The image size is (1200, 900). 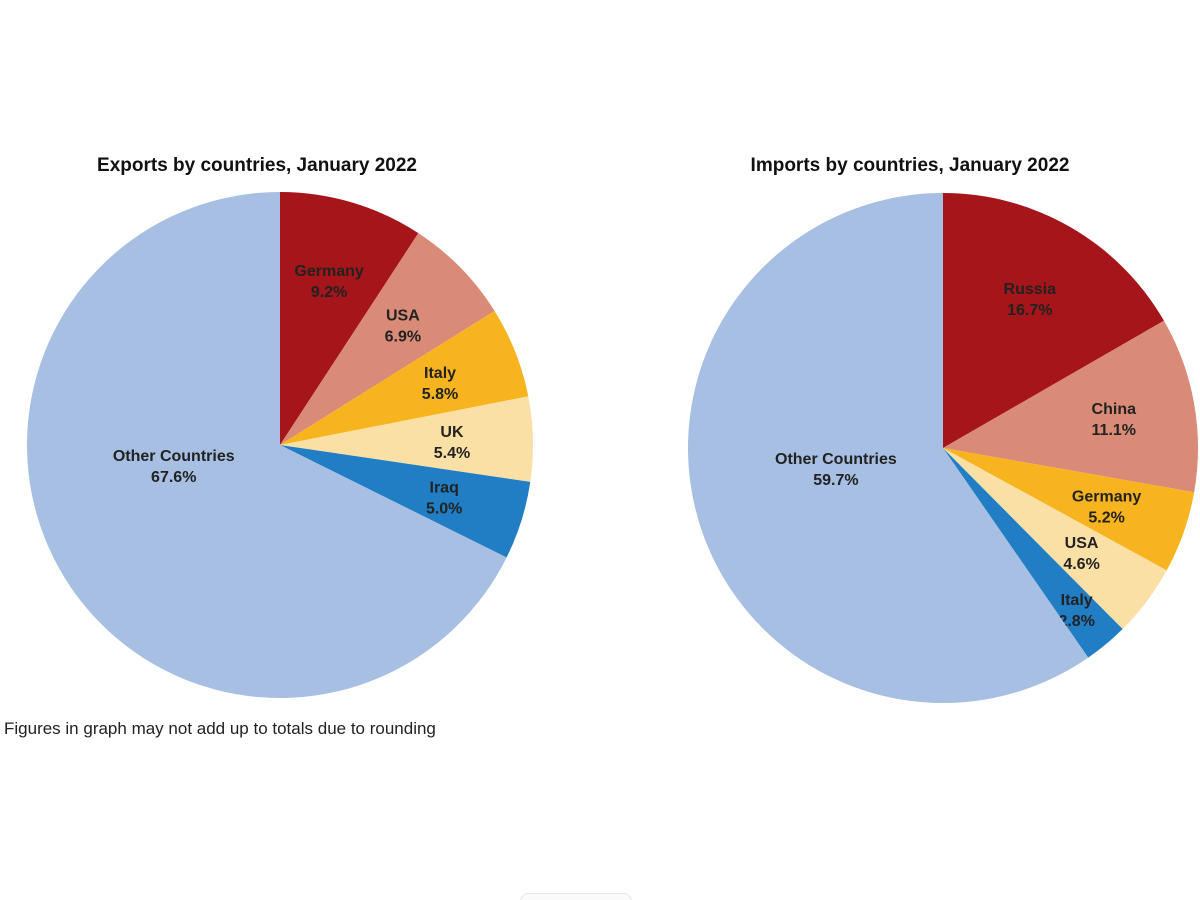 What do you see at coordinates (444, 498) in the screenshot?
I see `slice-label-iraq: Iraq 5.0%` at bounding box center [444, 498].